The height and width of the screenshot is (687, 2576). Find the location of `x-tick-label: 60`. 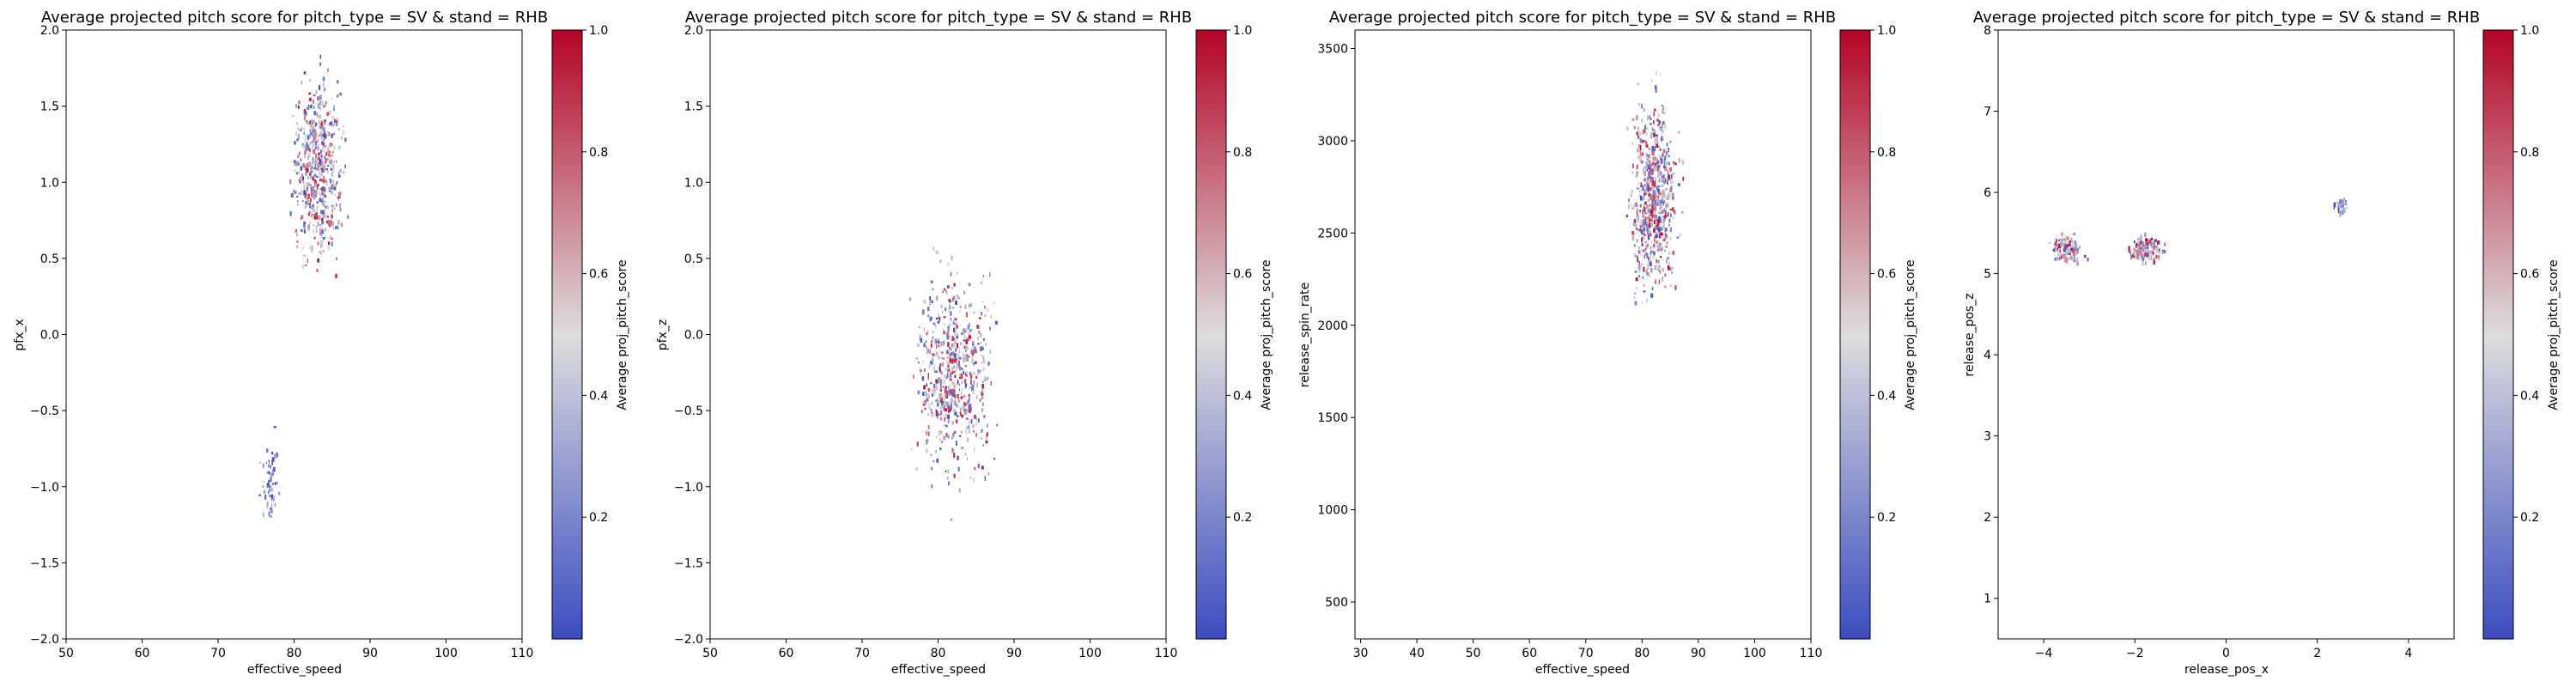

x-tick-label: 60 is located at coordinates (143, 653).